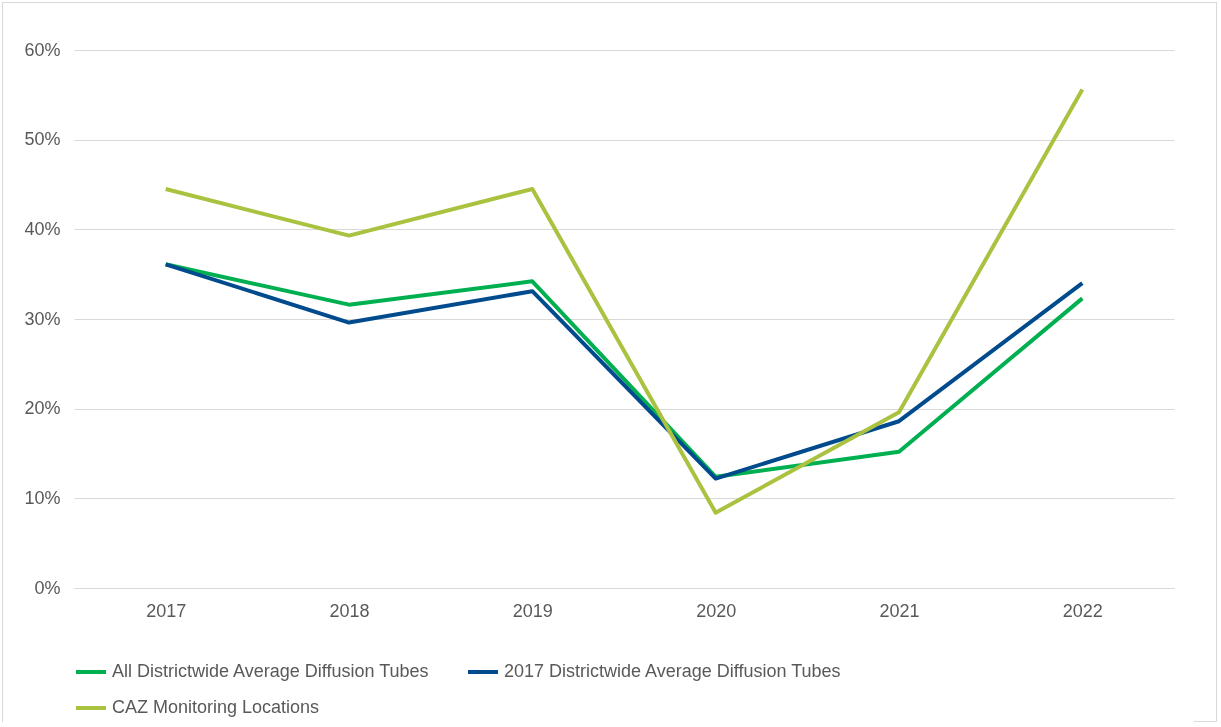 This screenshot has width=1221, height=727. I want to click on y-tick-label: 0%, so click(47, 587).